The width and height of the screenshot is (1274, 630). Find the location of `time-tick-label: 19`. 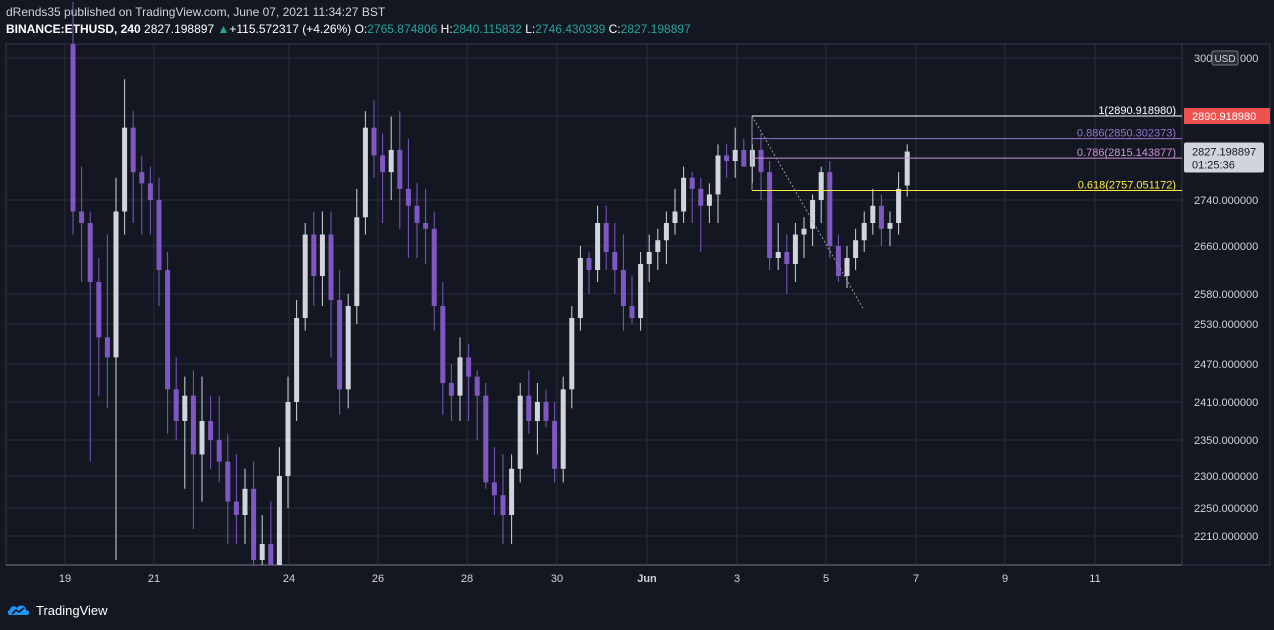

time-tick-label: 19 is located at coordinates (65, 579).